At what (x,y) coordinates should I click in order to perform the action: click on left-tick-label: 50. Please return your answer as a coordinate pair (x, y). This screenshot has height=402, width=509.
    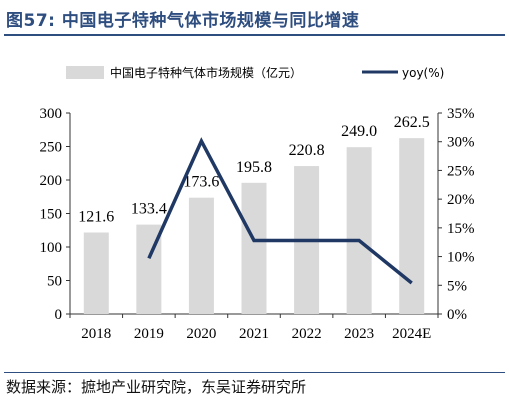
    Looking at the image, I should click on (54, 282).